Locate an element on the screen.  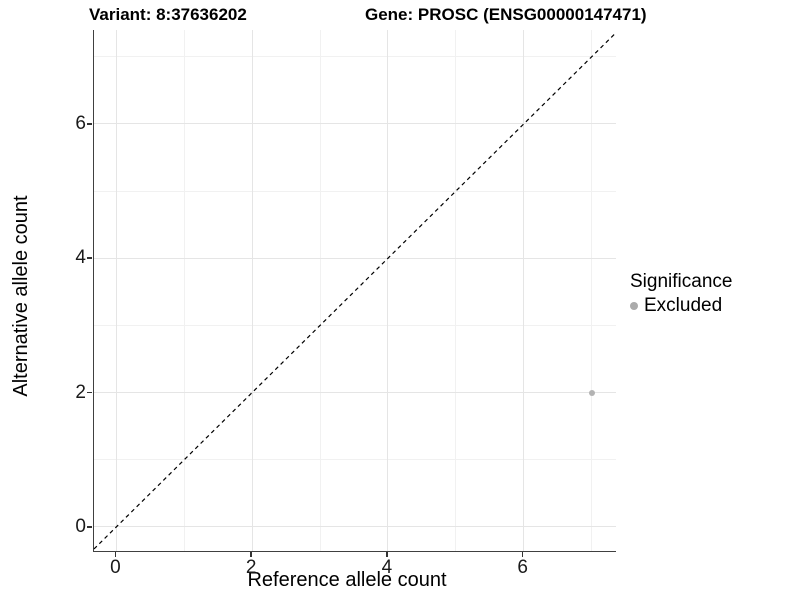
legend-item-excluded: Excluded is located at coordinates (681, 306).